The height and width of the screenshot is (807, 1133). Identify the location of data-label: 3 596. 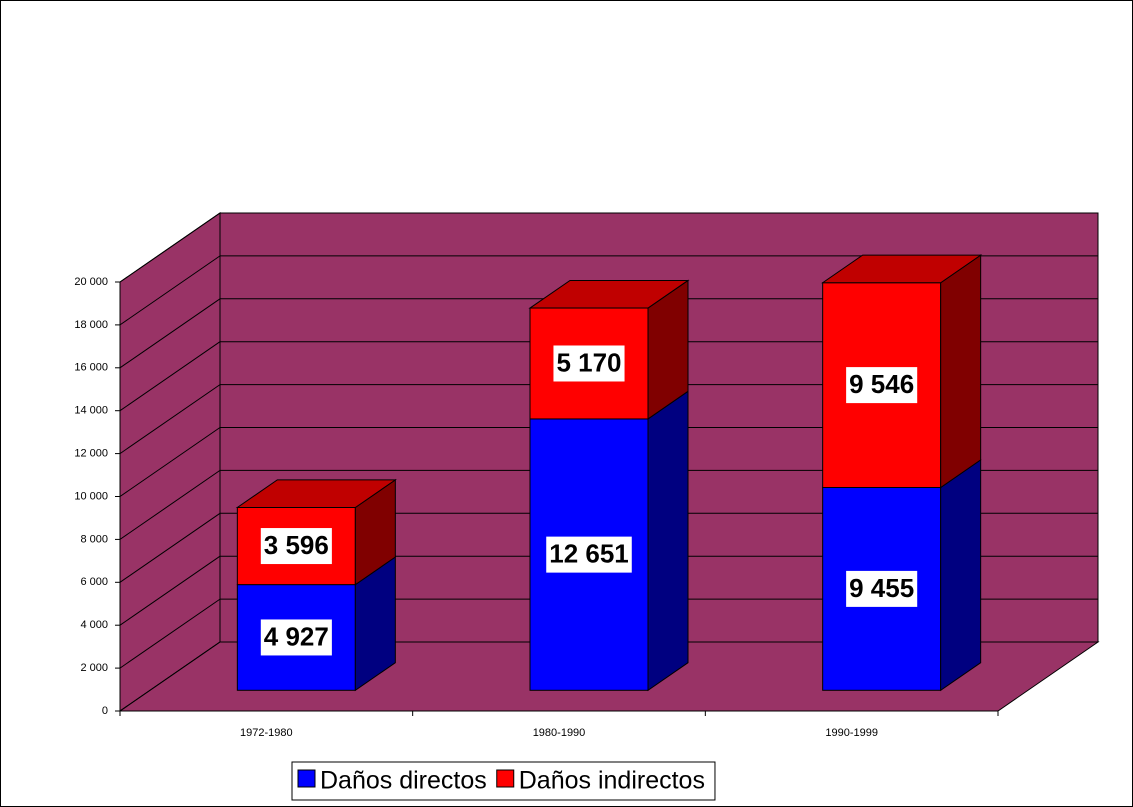
(296, 545).